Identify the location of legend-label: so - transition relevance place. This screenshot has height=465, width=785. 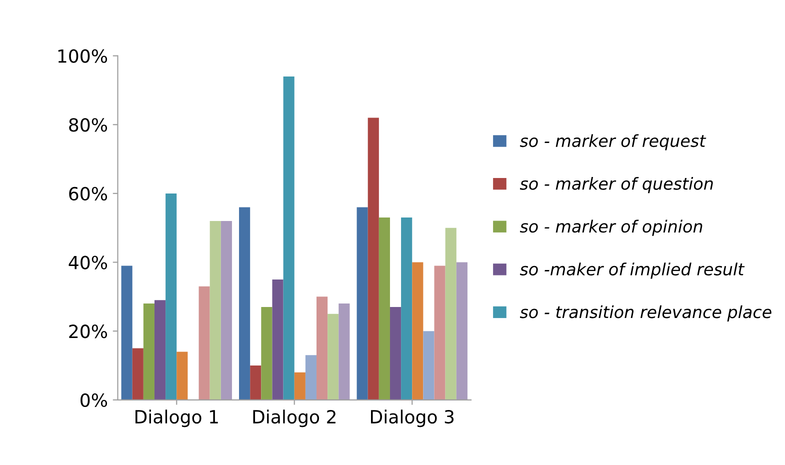
(646, 313).